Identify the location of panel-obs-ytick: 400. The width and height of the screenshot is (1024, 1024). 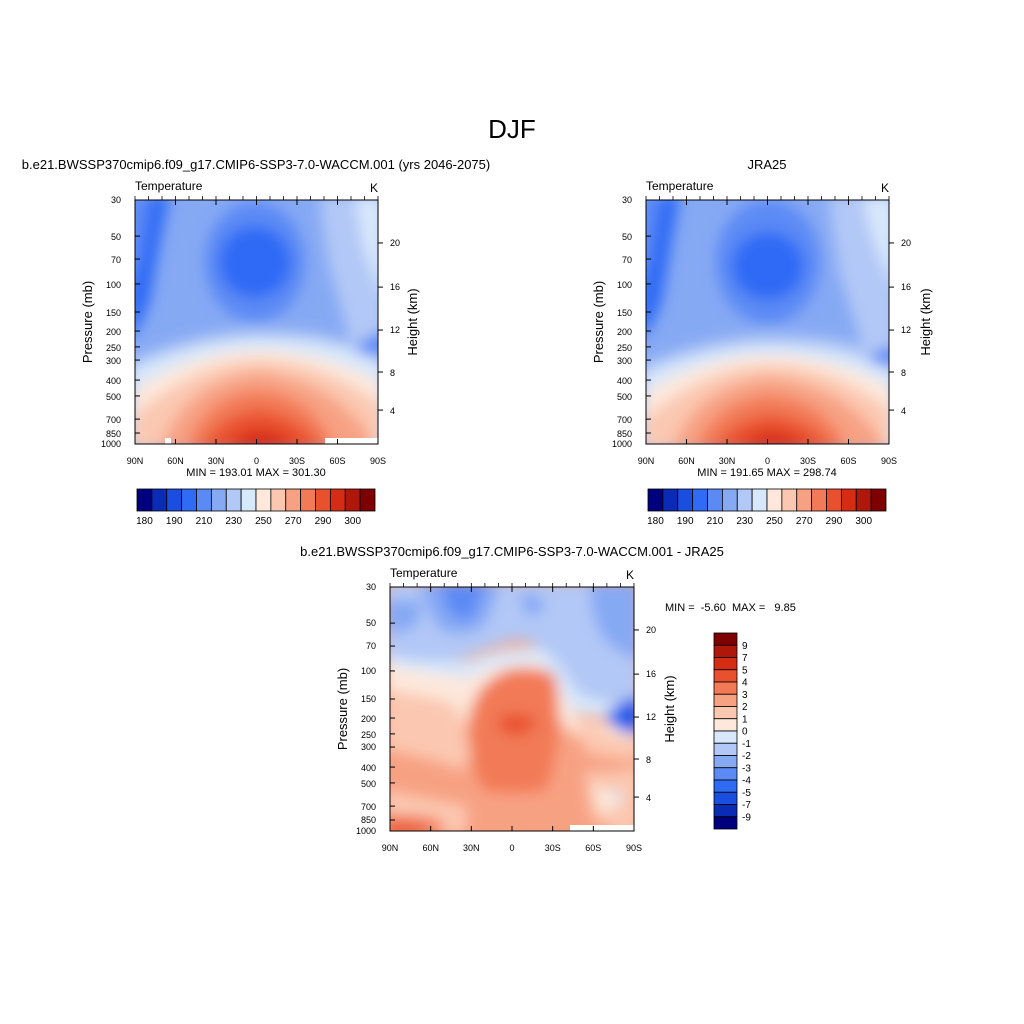
(624, 381).